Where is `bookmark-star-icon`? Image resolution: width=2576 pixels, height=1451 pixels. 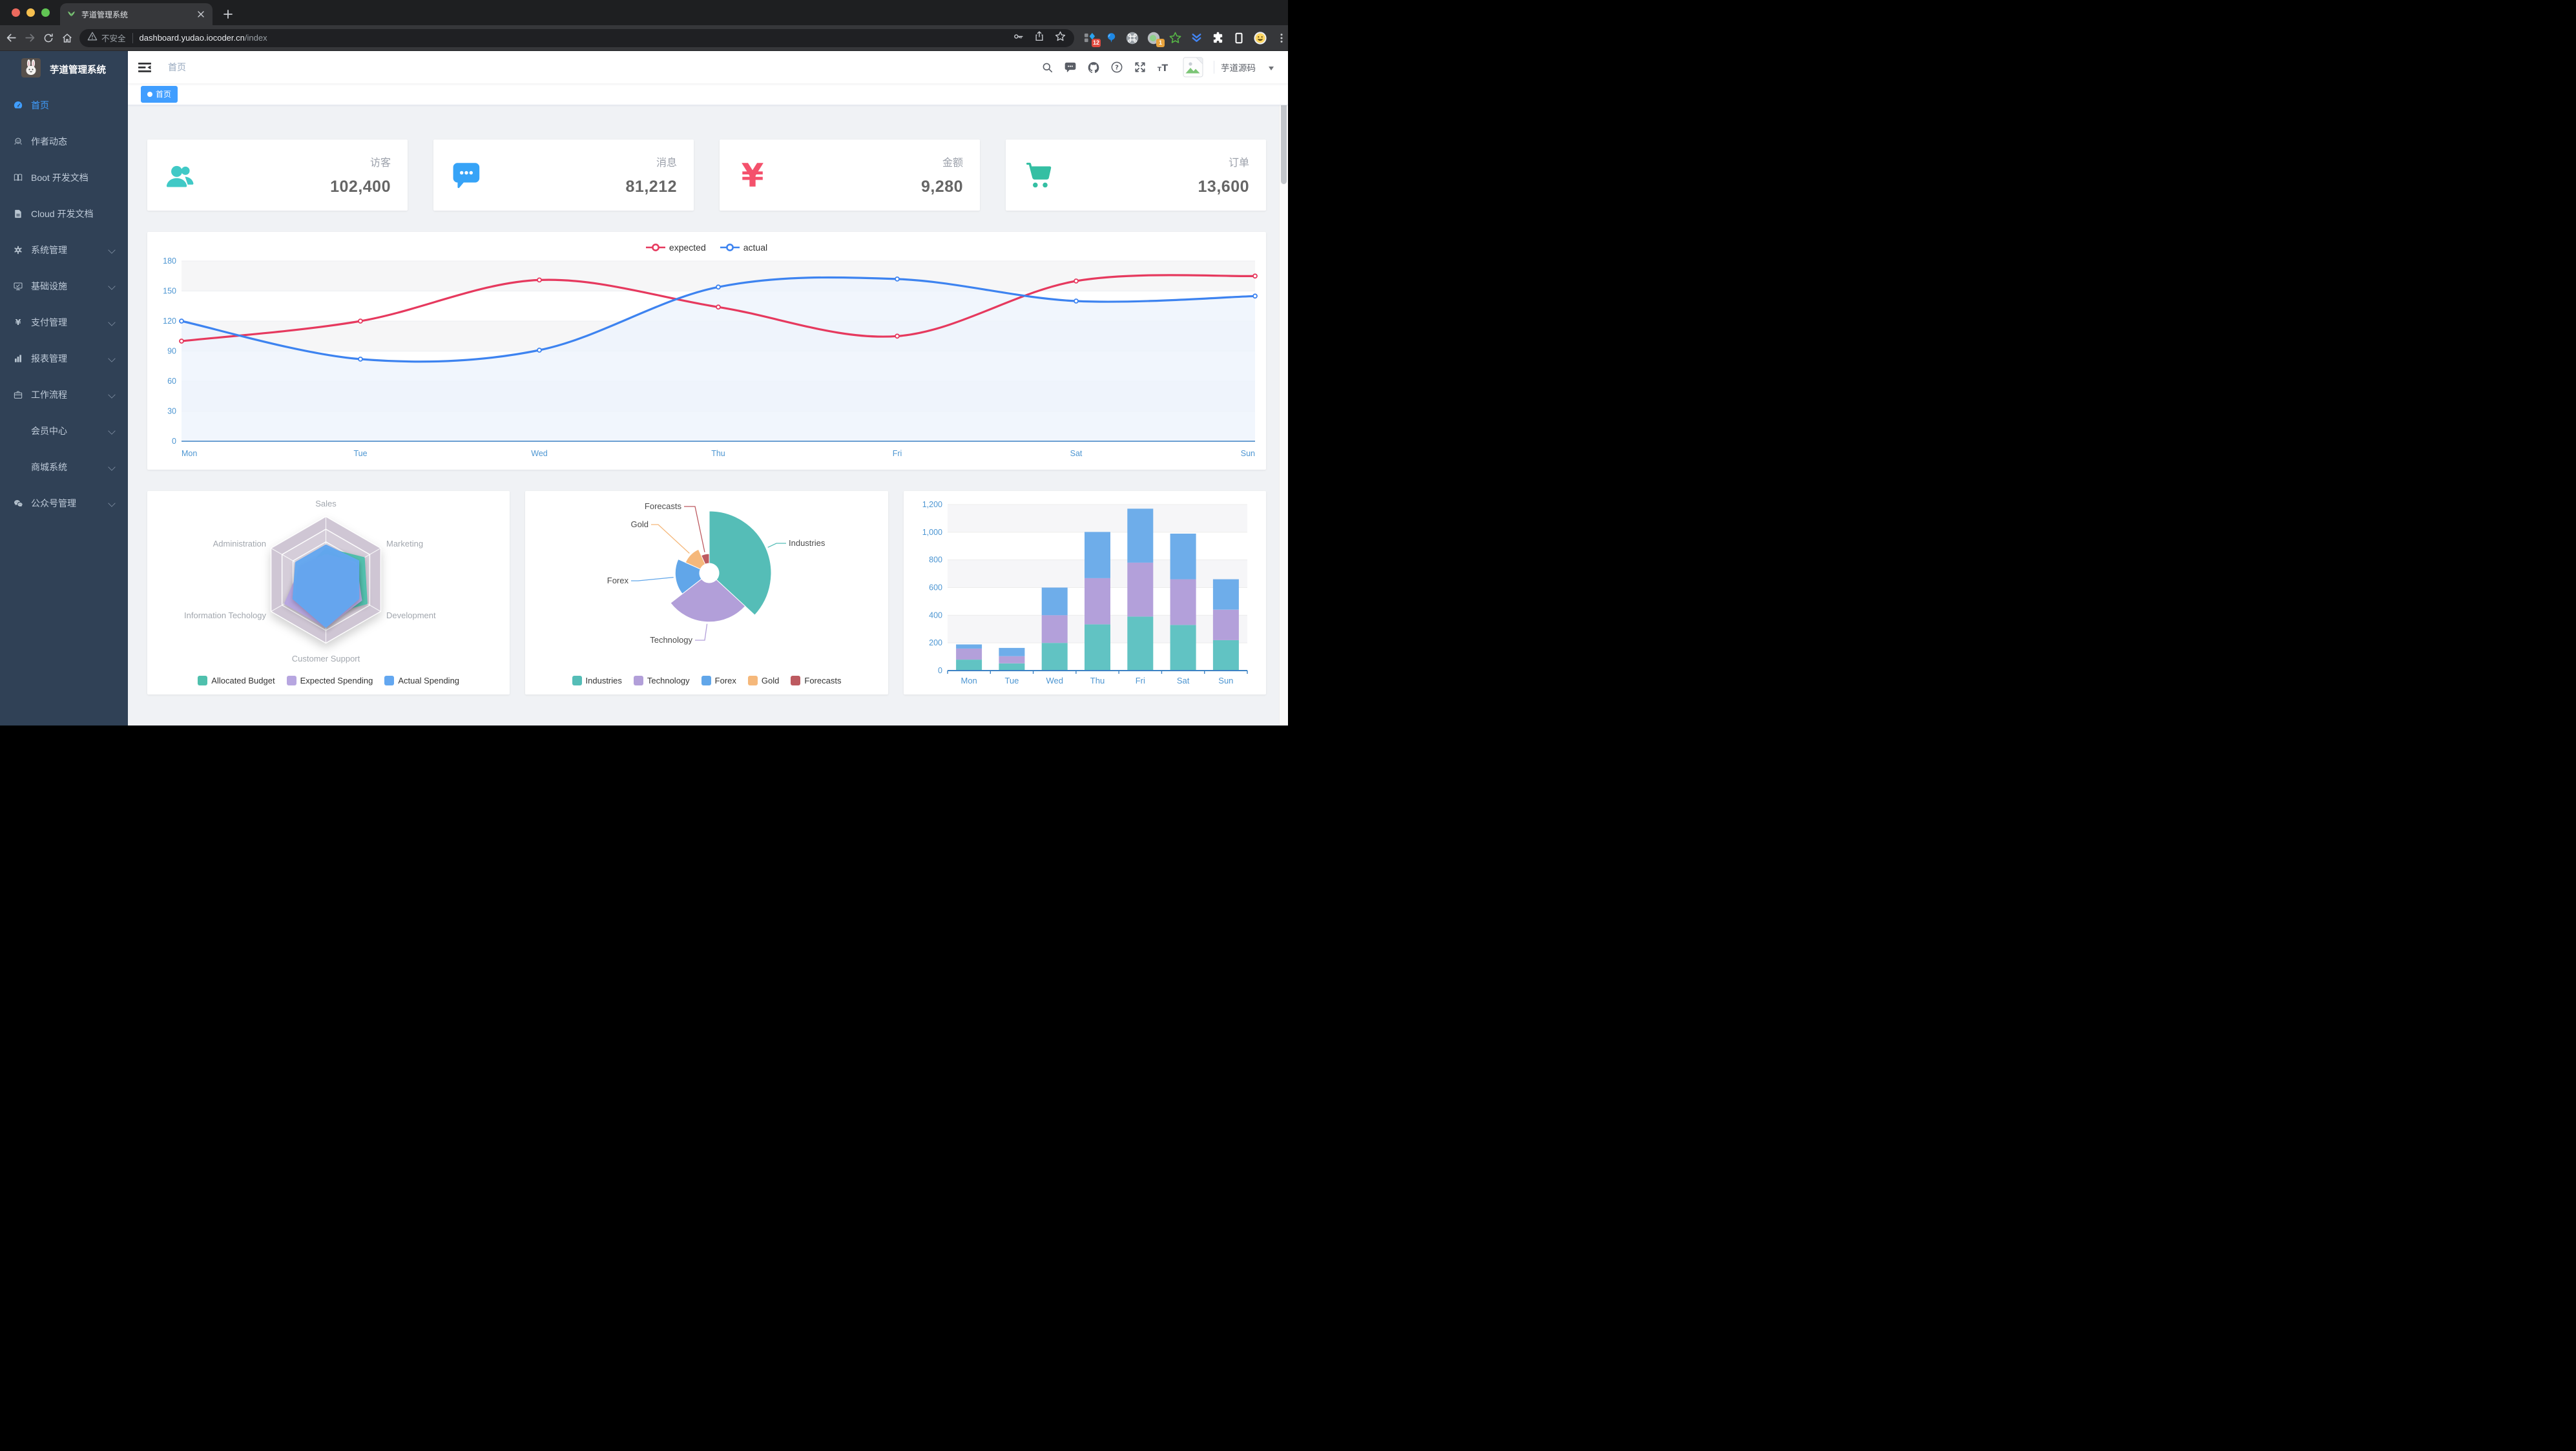
bookmark-star-icon is located at coordinates (1060, 38).